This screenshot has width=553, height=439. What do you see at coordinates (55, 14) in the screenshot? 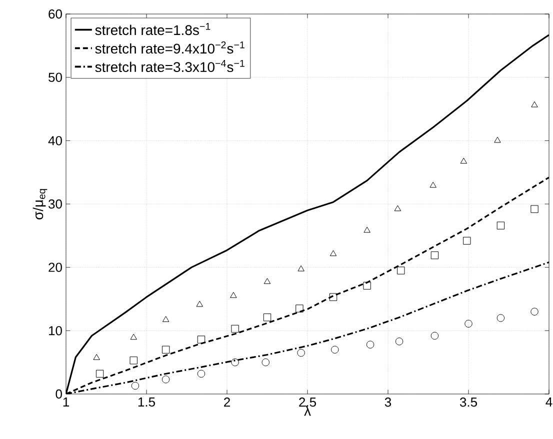
I see `y-tick-label: 60` at bounding box center [55, 14].